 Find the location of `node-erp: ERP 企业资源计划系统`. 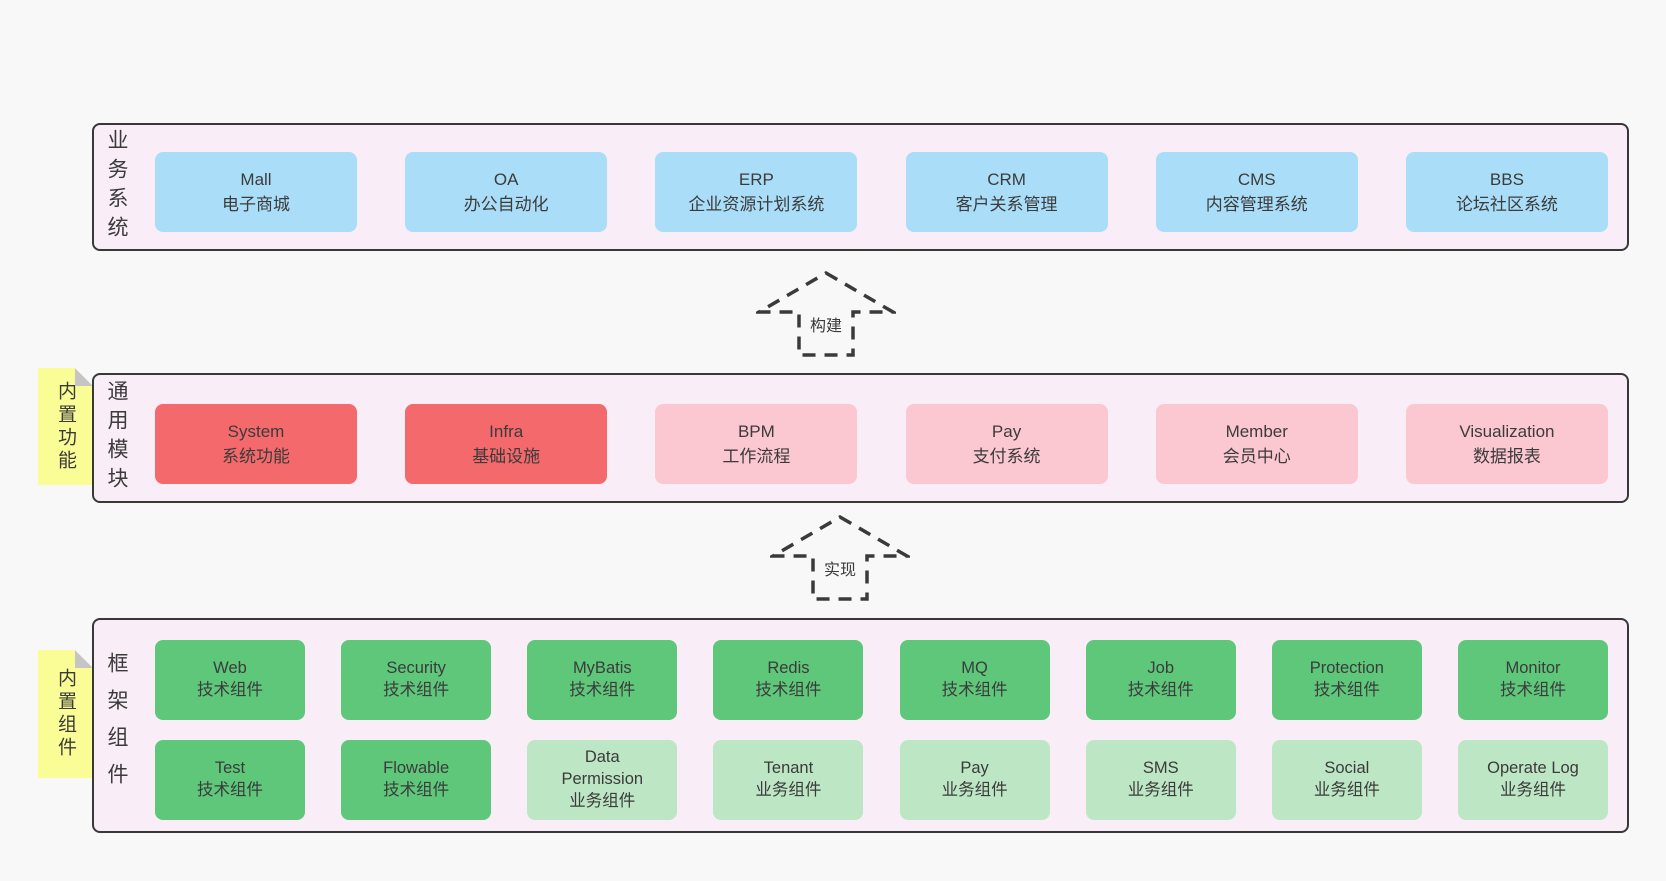

node-erp: ERP 企业资源计划系统 is located at coordinates (756, 192).